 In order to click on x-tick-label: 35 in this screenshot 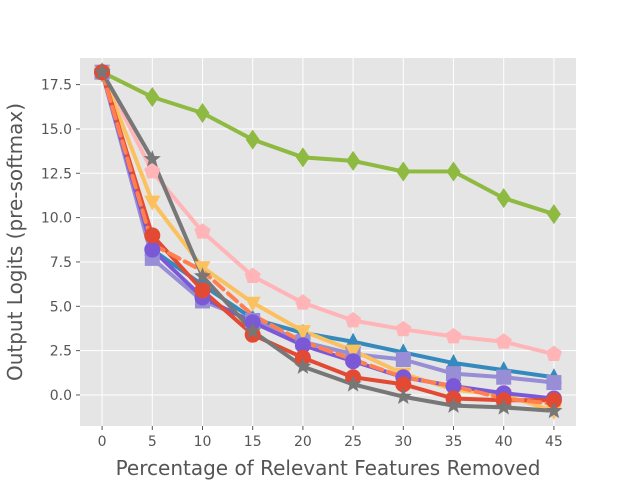, I will do `click(454, 442)`.